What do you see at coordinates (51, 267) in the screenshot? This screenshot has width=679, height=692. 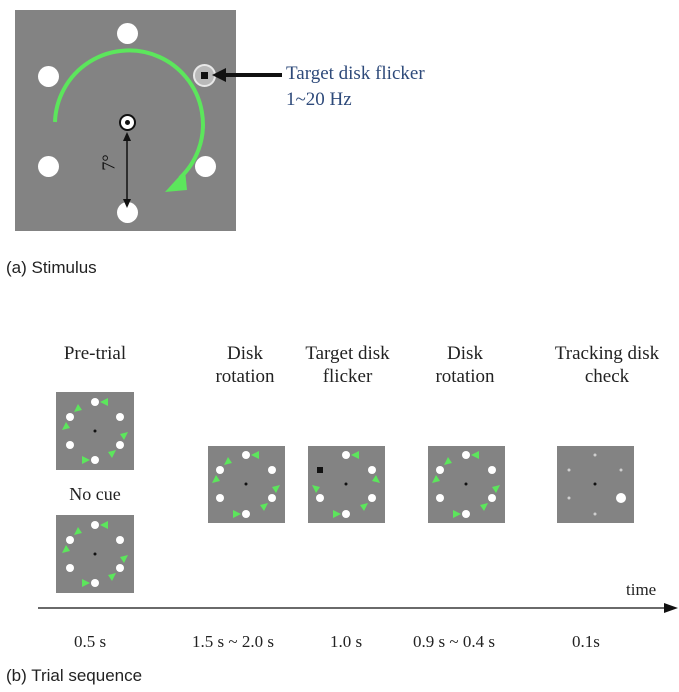 I see `stimulus-caption: (a) Stimulus` at bounding box center [51, 267].